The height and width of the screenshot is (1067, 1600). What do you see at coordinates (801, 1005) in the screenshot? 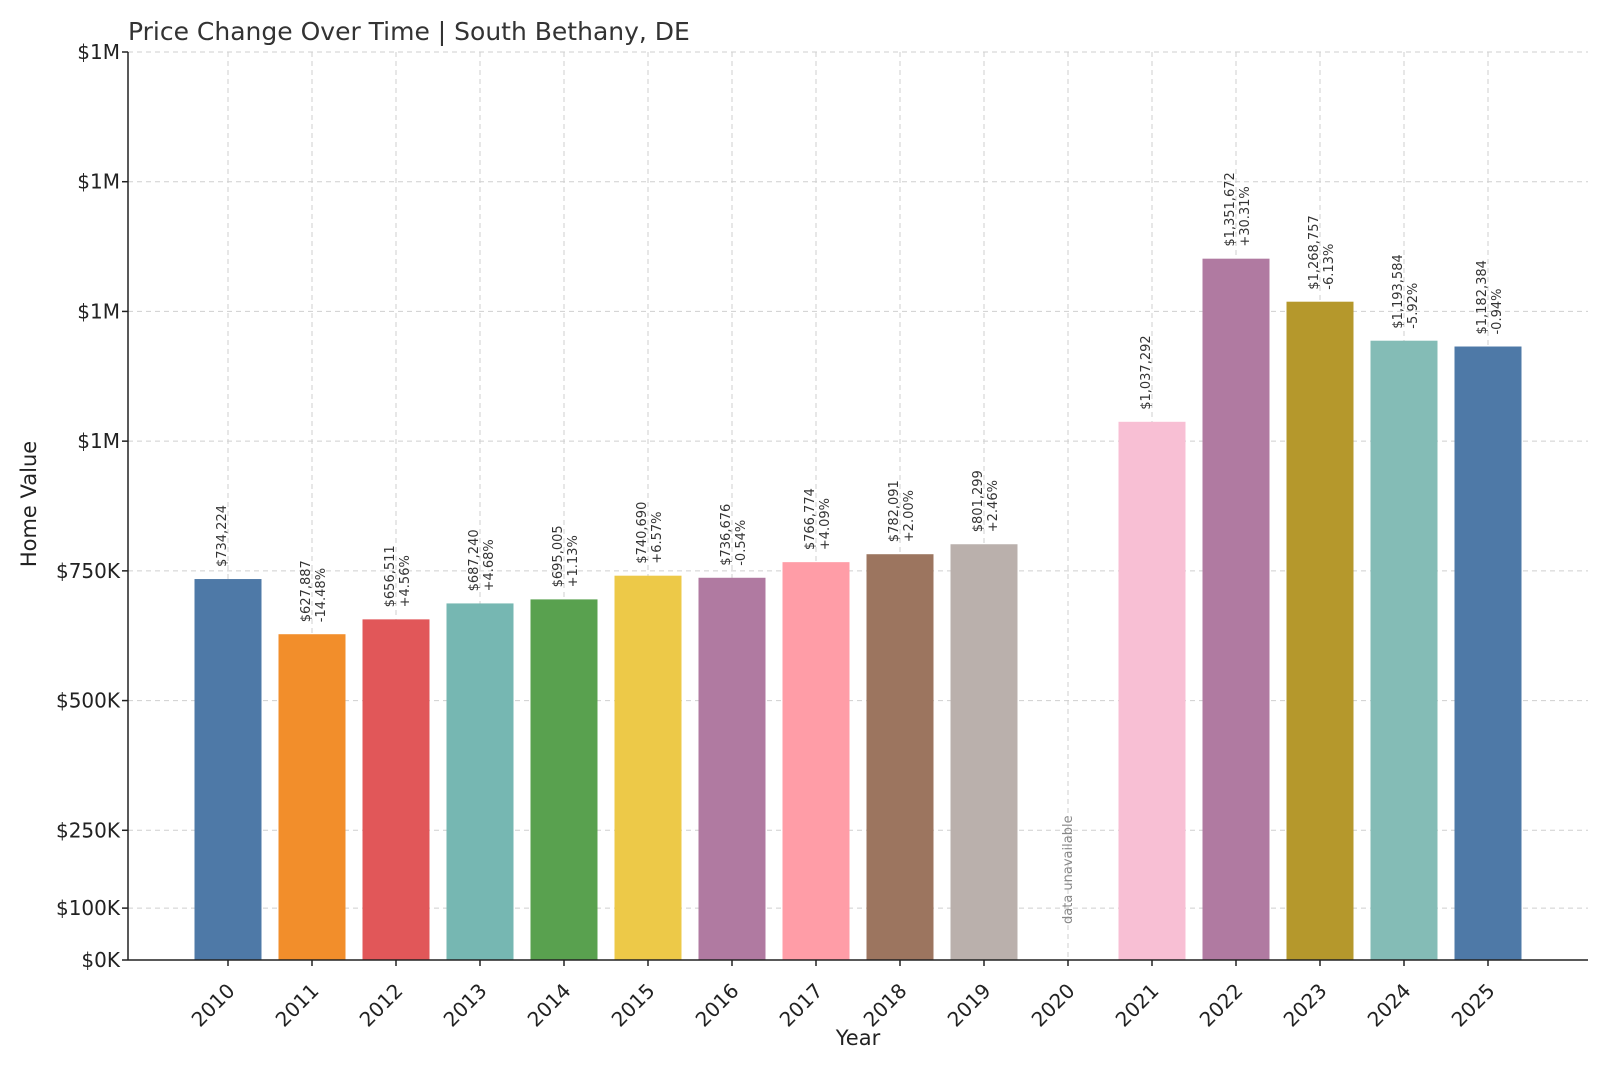
I see `x-tick-label: 2017` at bounding box center [801, 1005].